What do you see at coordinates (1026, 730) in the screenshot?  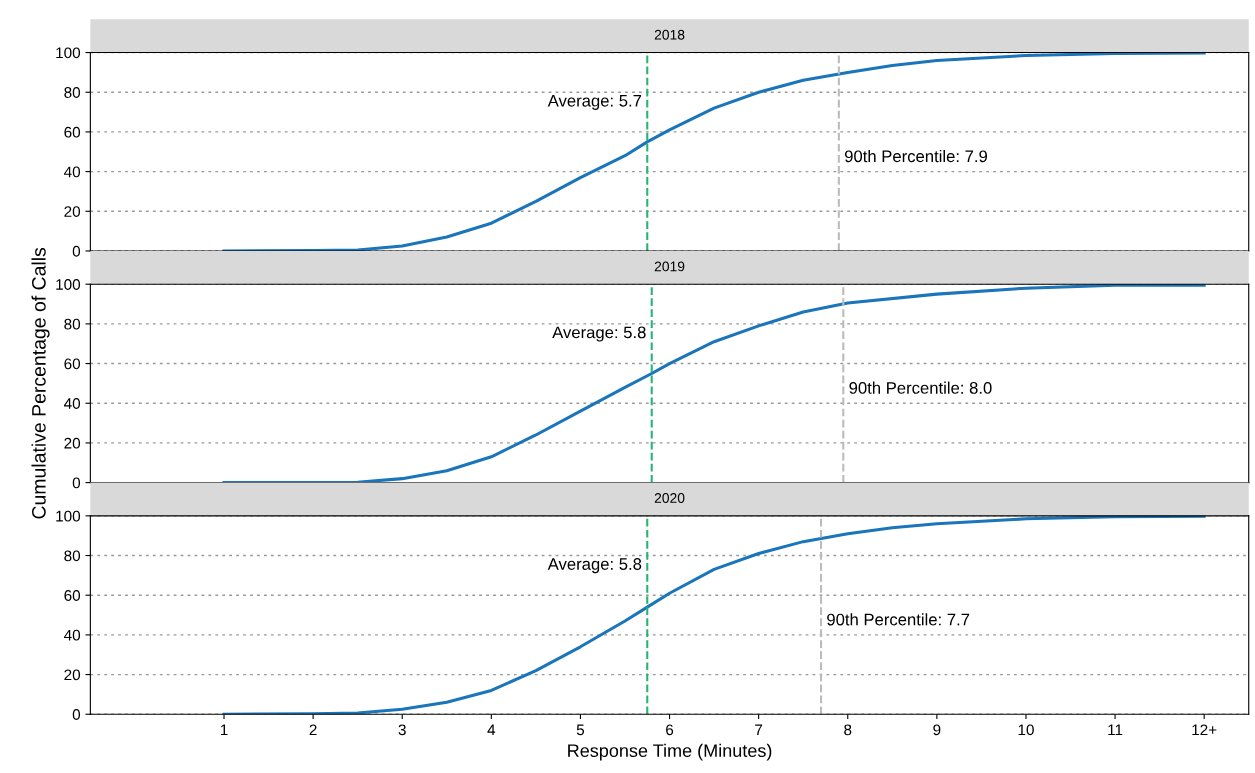 I see `x-tick-label: 10` at bounding box center [1026, 730].